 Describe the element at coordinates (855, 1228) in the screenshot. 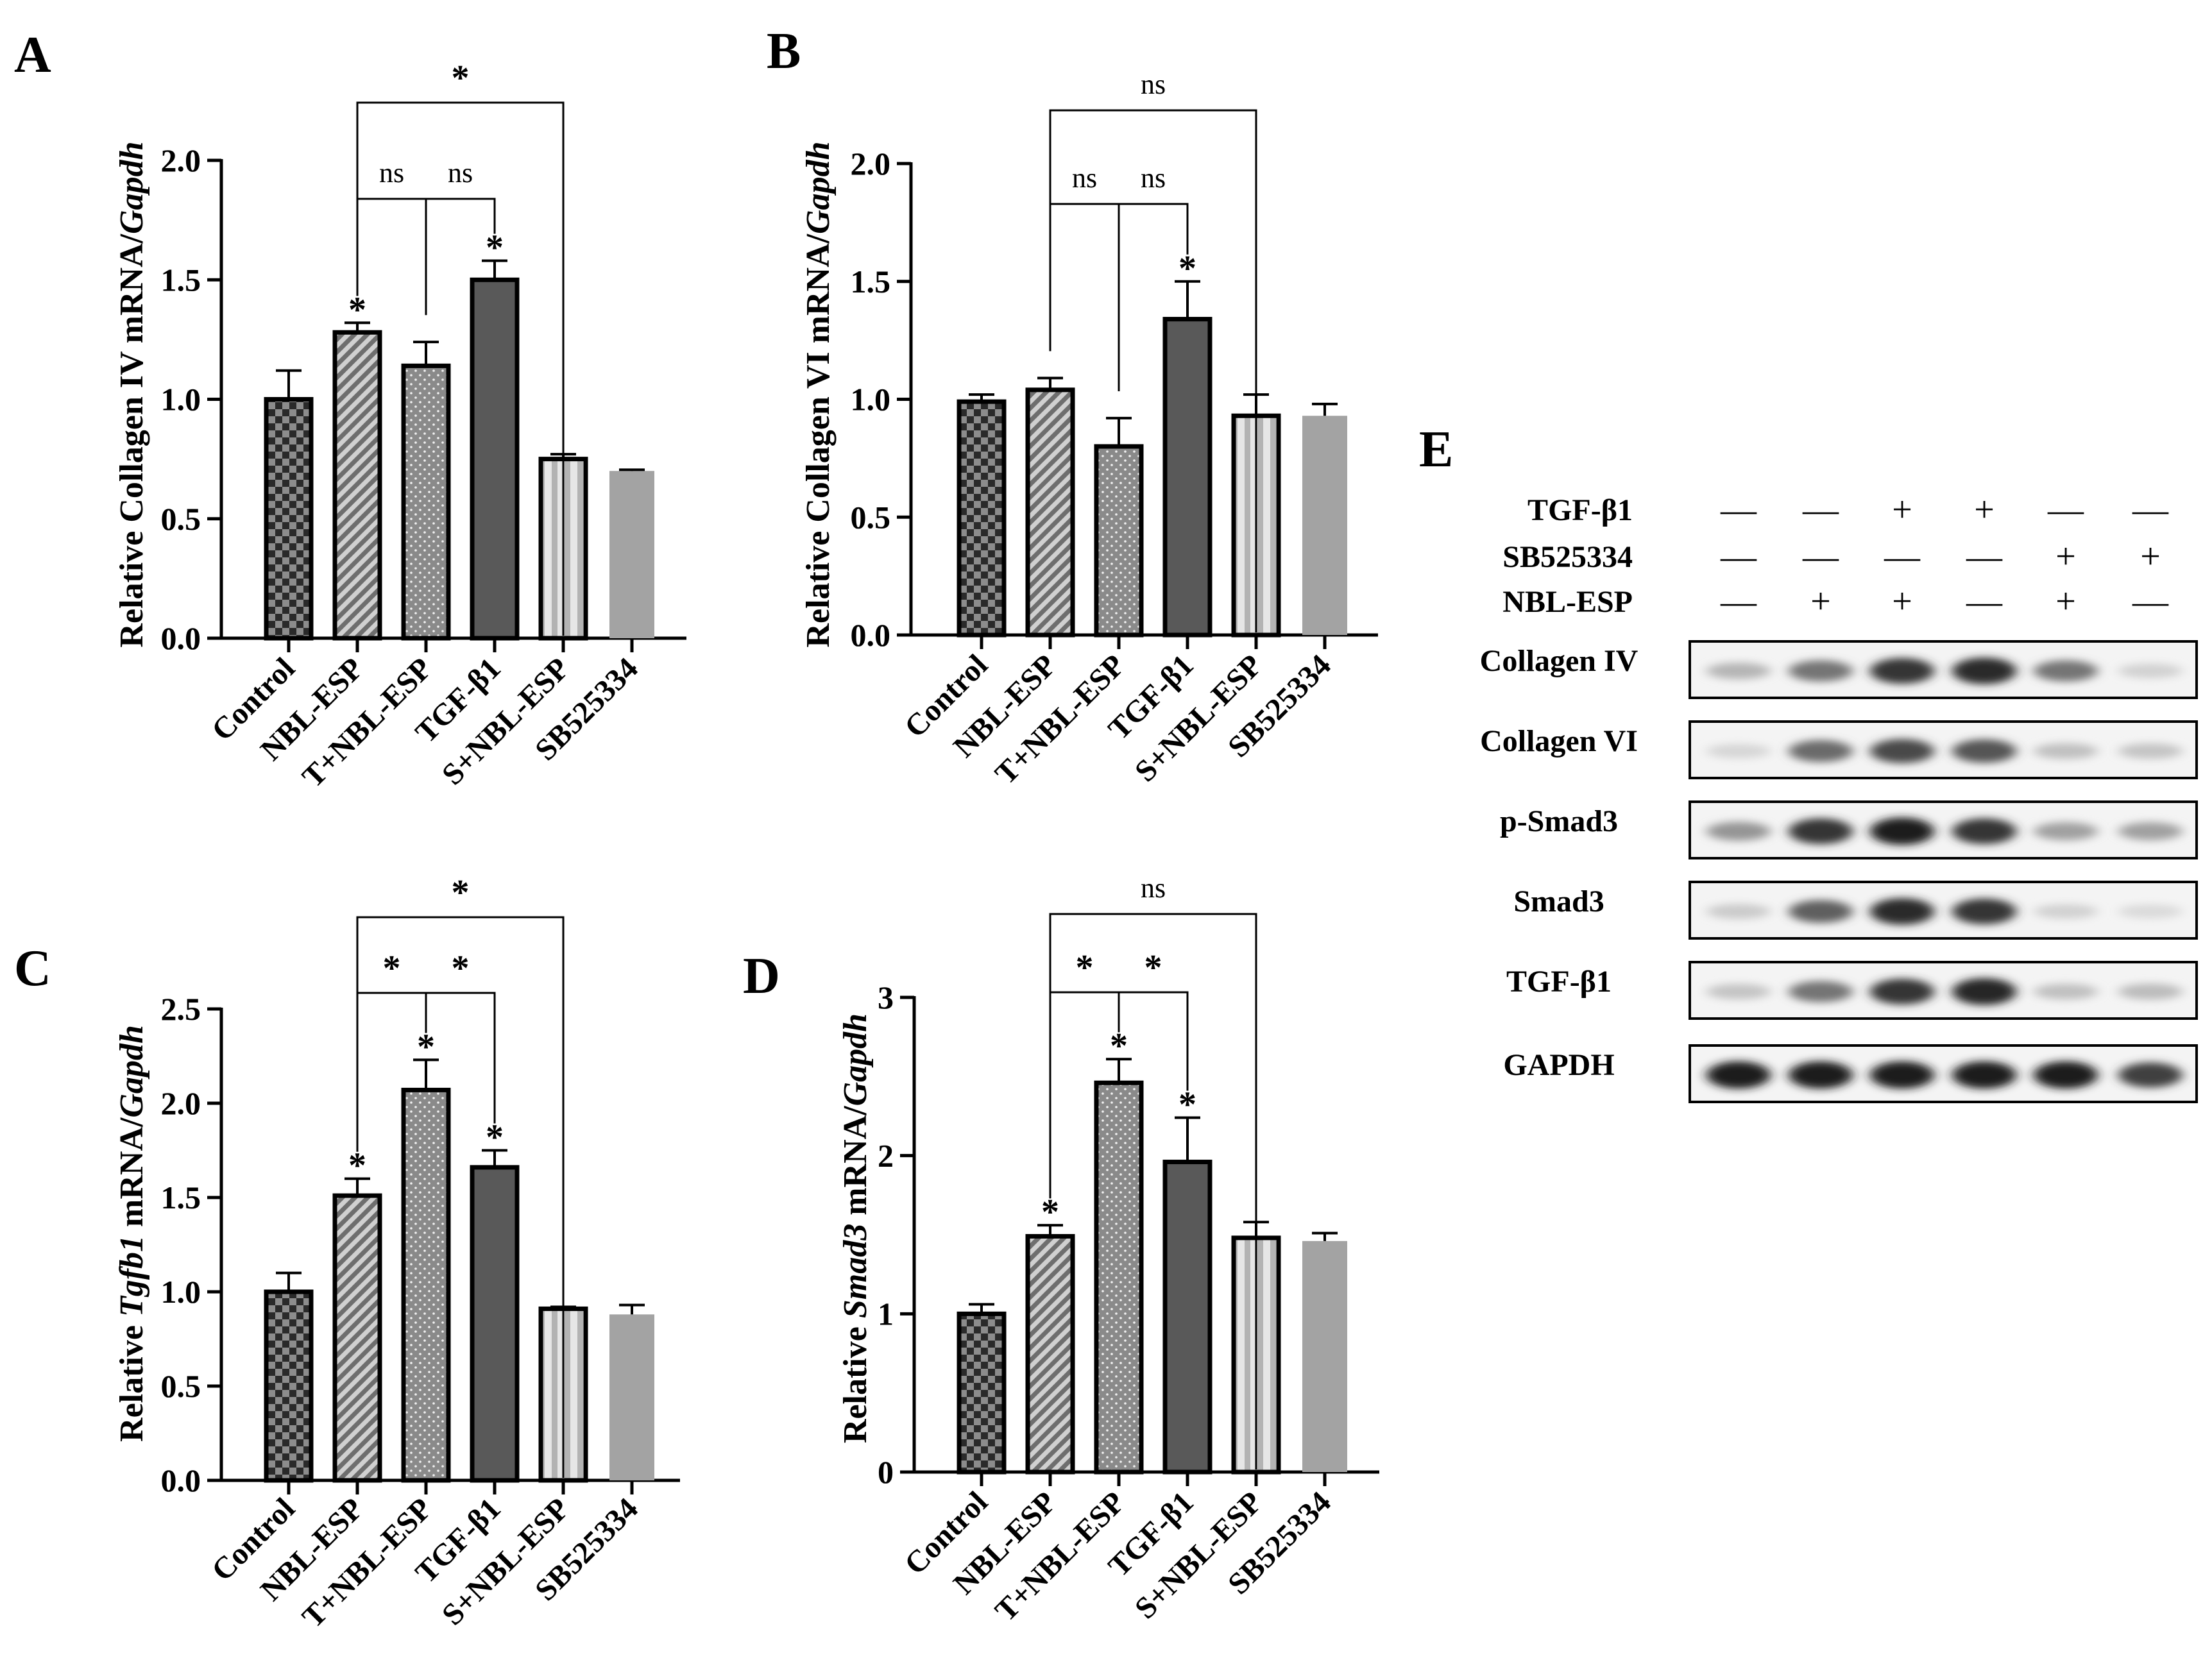

I see `y-axis-title: Relative Smad3 mRNA/Gapdh` at that location.